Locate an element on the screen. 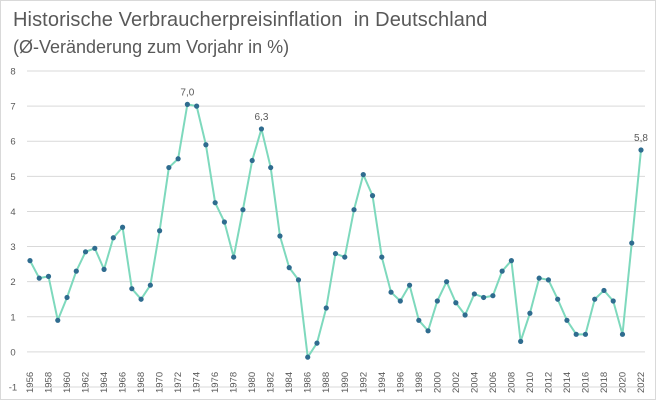  x-tick-label: 1980 is located at coordinates (252, 382).